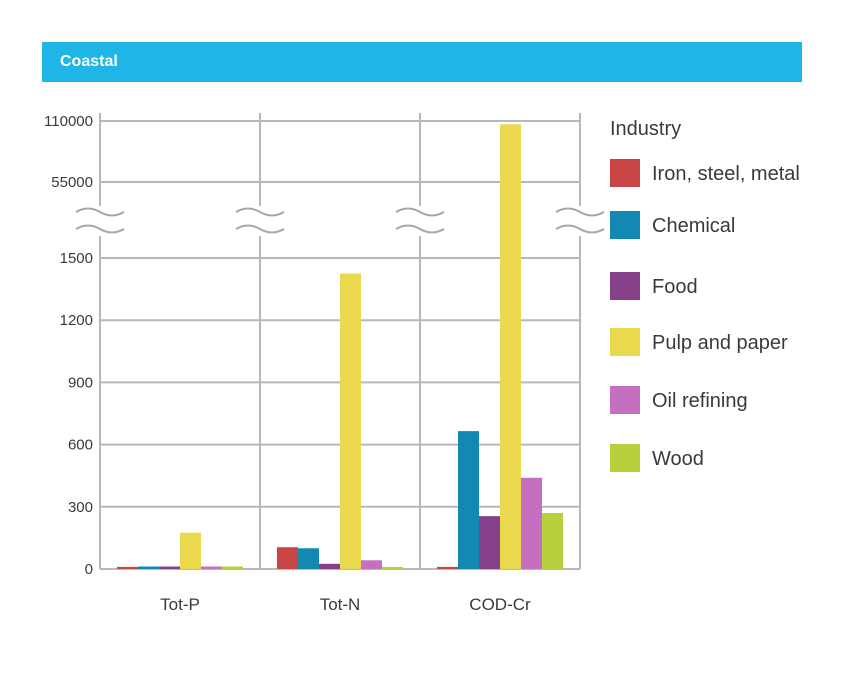 The width and height of the screenshot is (848, 675). Describe the element at coordinates (72, 182) in the screenshot. I see `y-tick-label: 55000` at that location.